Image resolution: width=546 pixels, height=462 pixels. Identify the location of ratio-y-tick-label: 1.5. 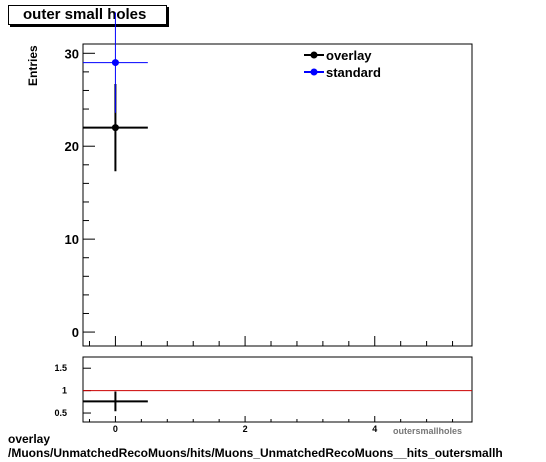
(60, 368).